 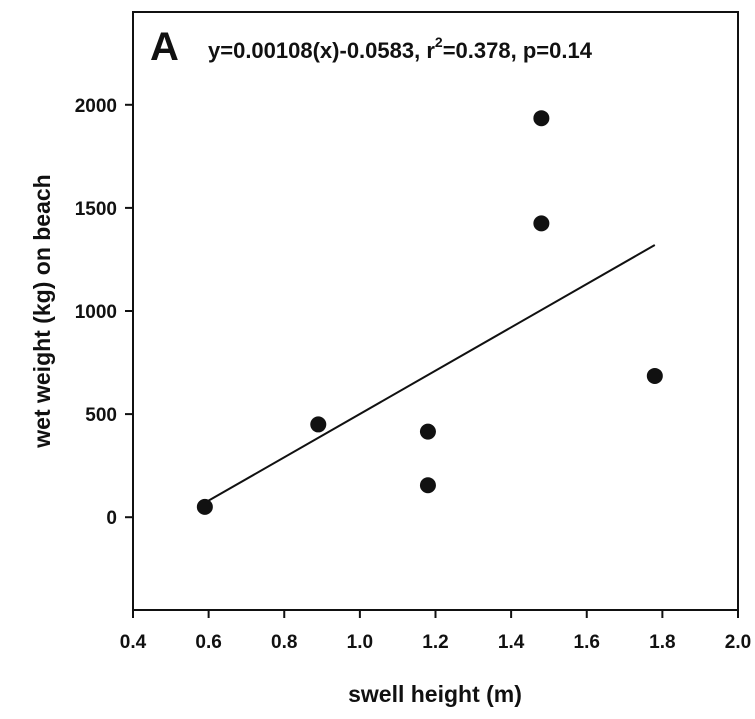 I want to click on x-tick-label: 1.8, so click(x=662, y=642).